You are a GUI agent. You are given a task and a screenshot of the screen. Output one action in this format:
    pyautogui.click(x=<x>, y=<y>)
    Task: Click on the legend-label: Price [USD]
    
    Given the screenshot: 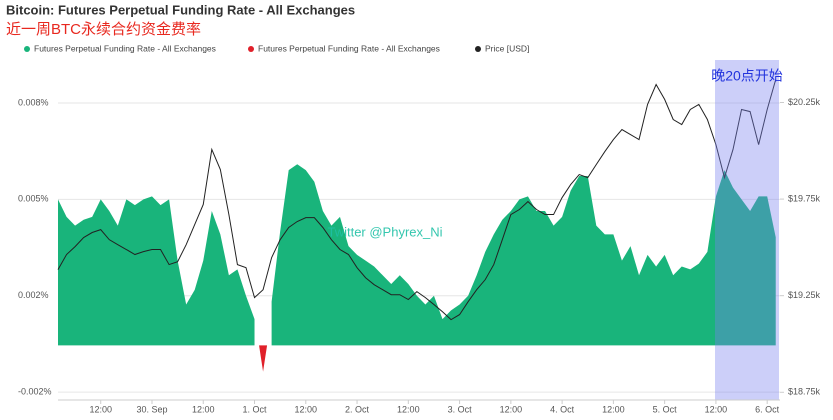 What is the action you would take?
    pyautogui.click(x=507, y=48)
    